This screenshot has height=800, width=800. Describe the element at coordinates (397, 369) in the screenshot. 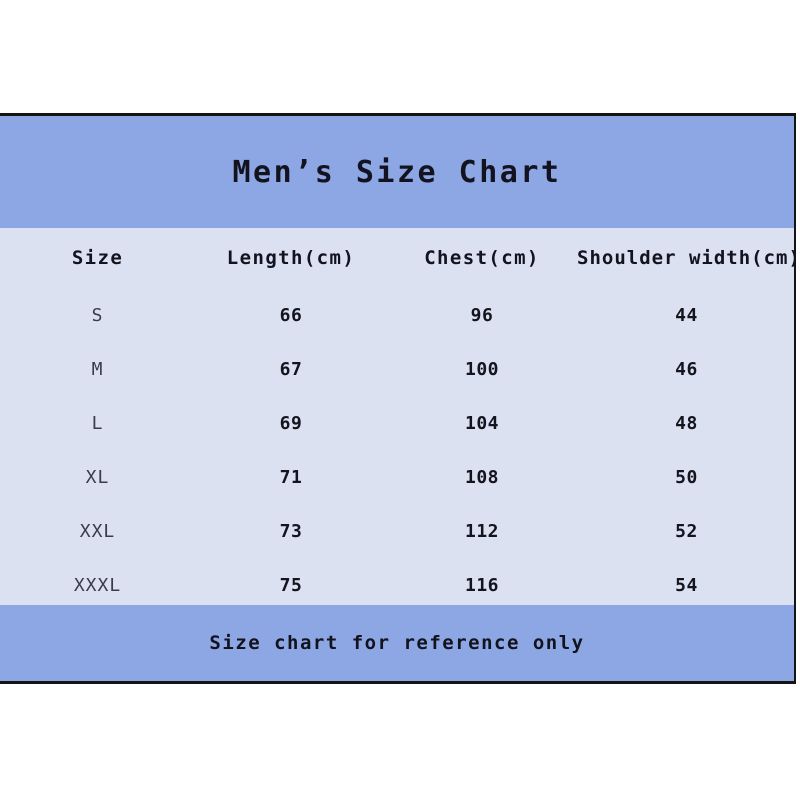

I see `table-row: M 67 100 46` at that location.